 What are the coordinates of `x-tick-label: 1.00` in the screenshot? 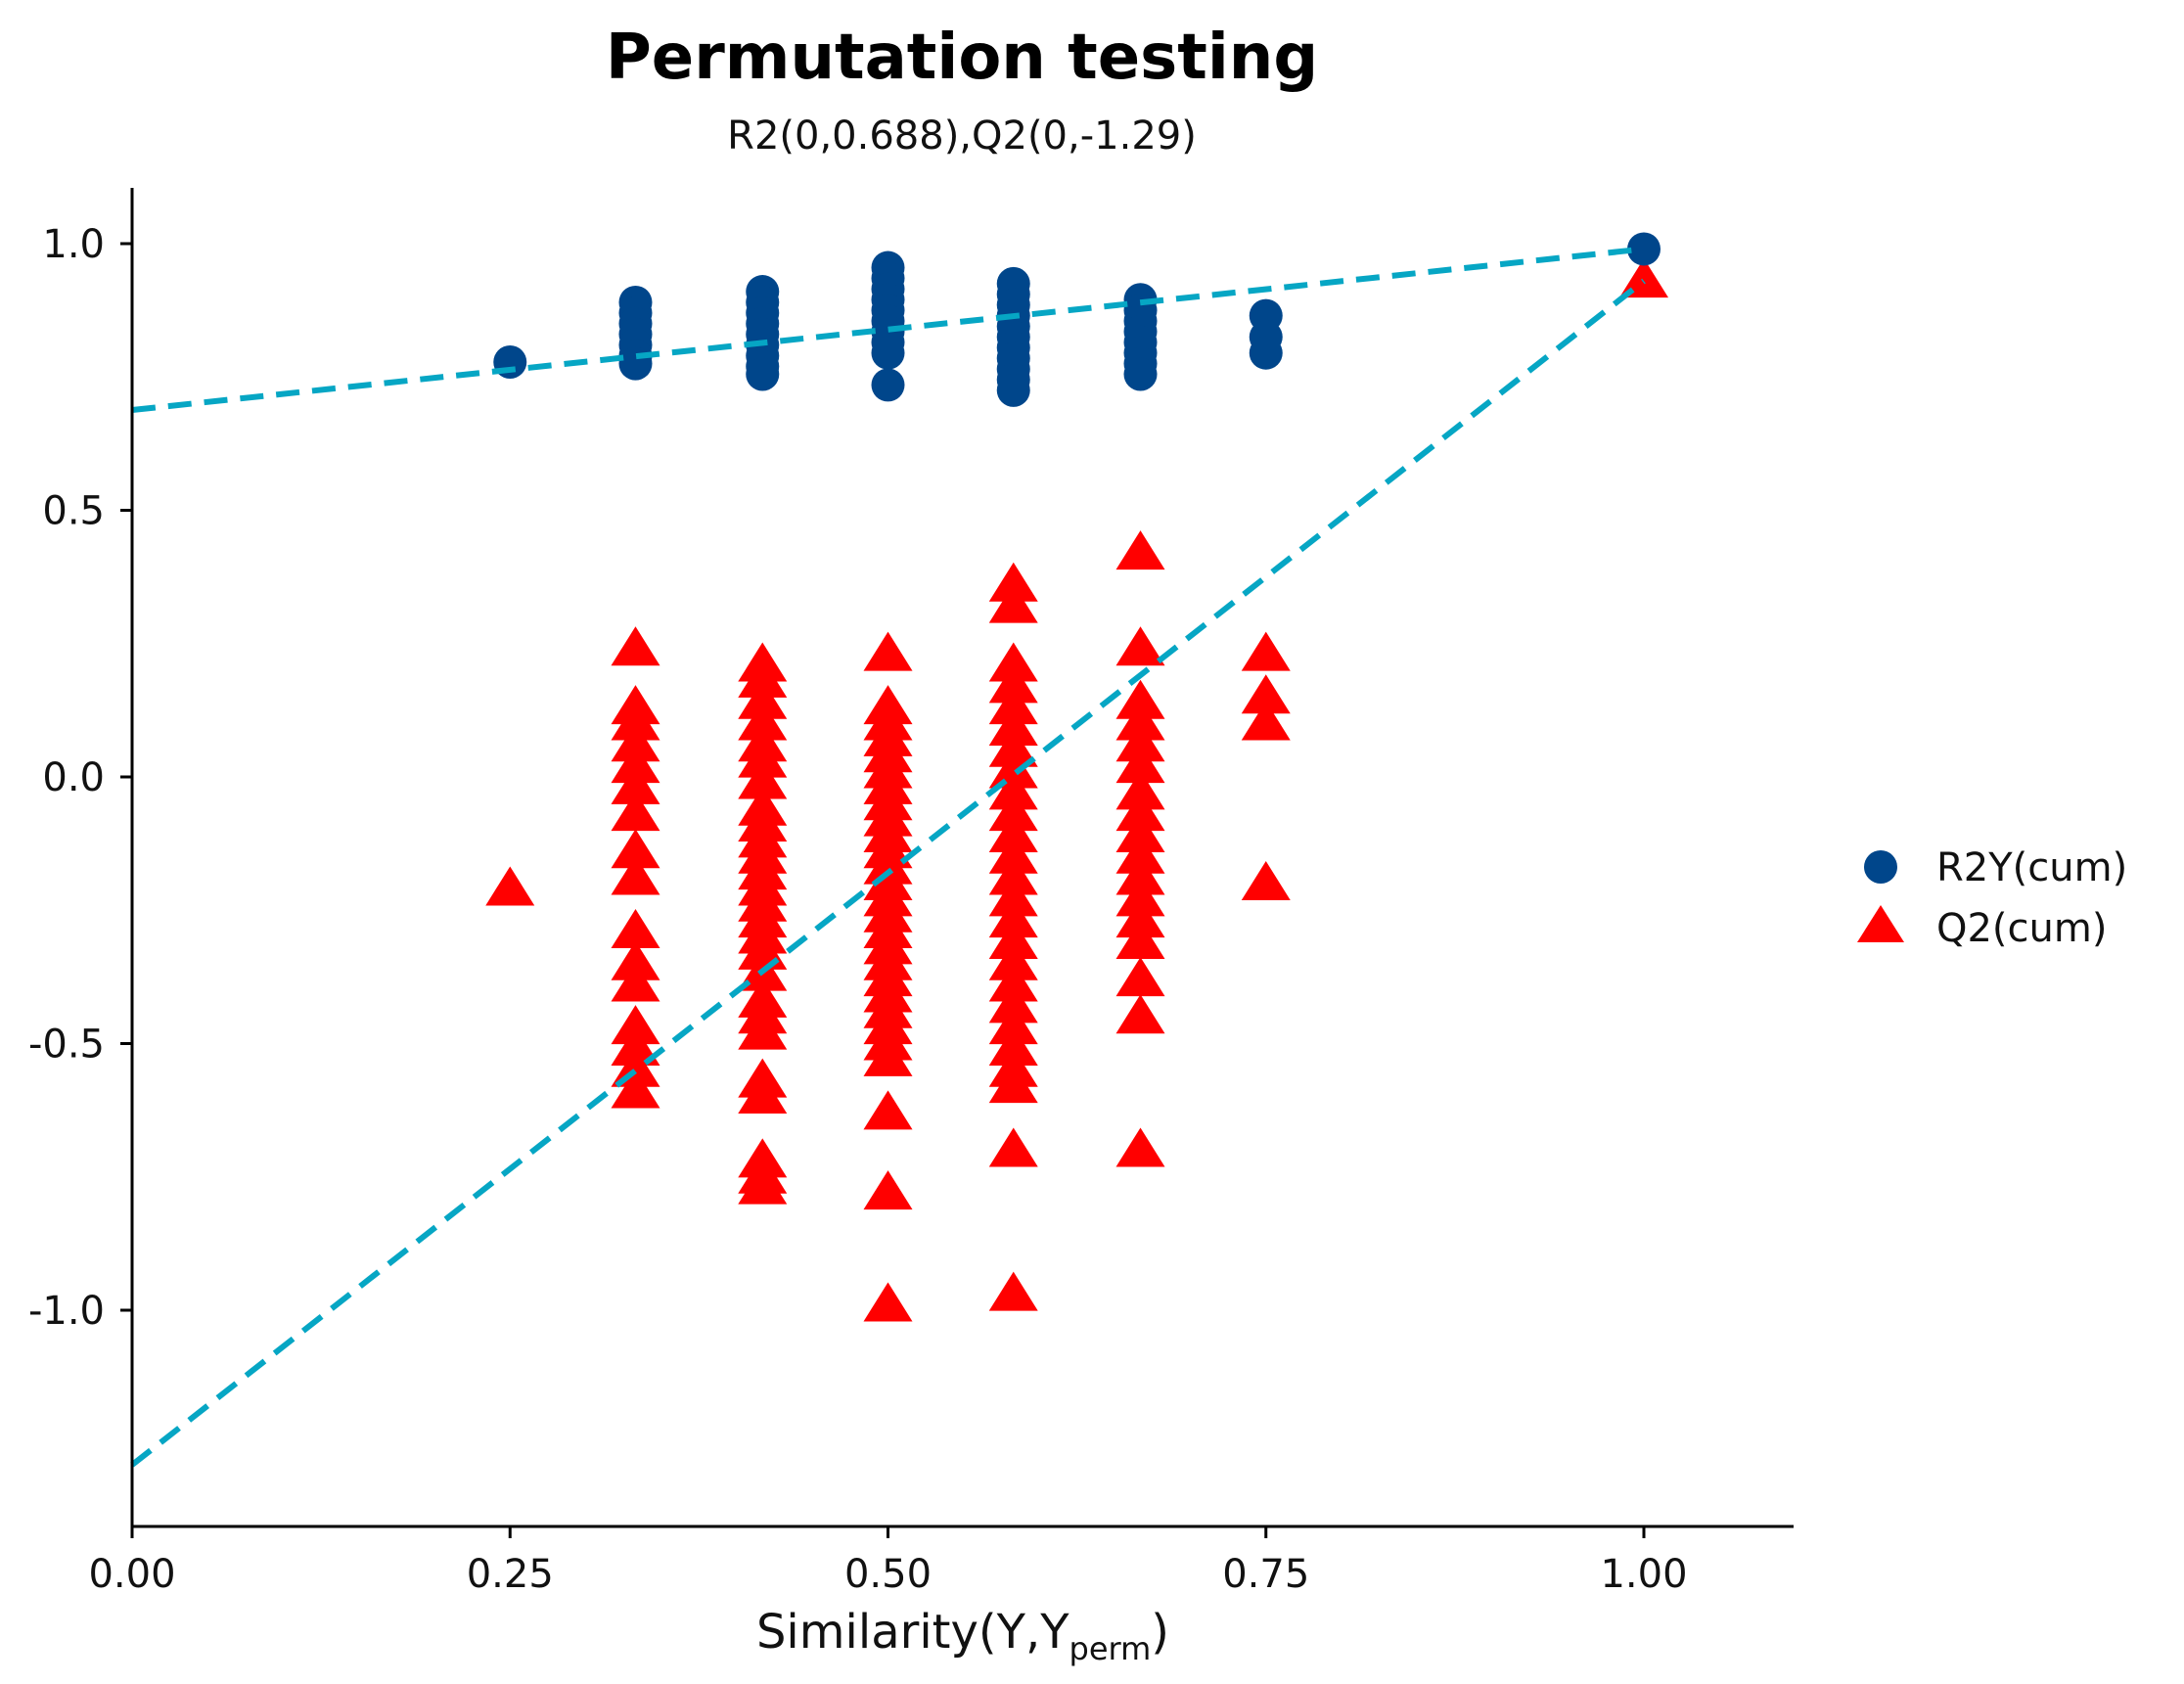 It's located at (1643, 1574).